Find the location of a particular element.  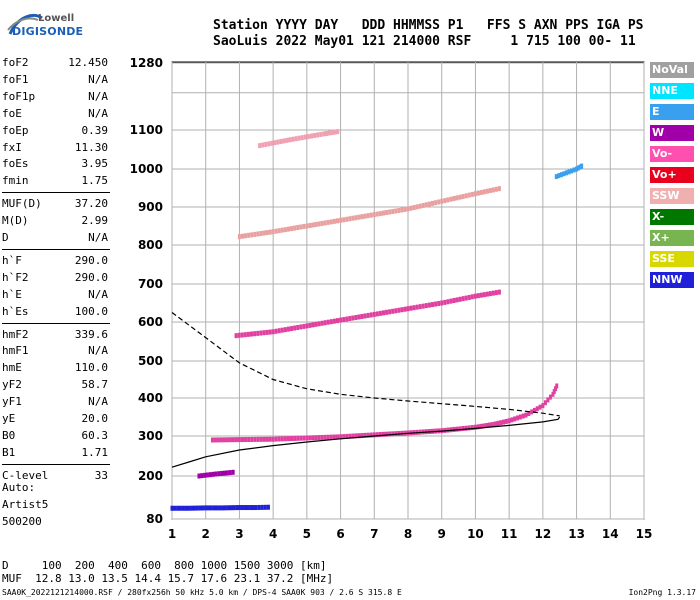

x-tick-label: 9 is located at coordinates (442, 534).